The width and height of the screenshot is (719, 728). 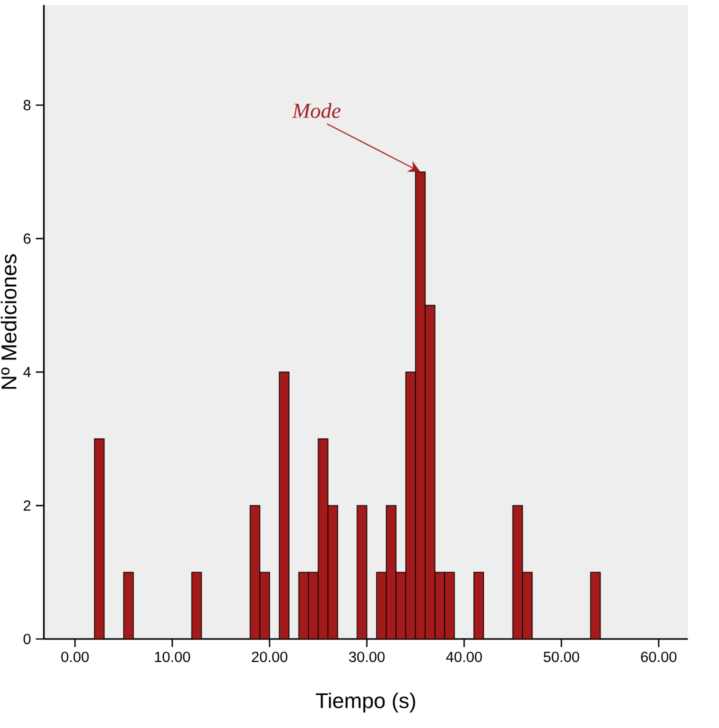 I want to click on y-tick-label: 8, so click(x=27, y=105).